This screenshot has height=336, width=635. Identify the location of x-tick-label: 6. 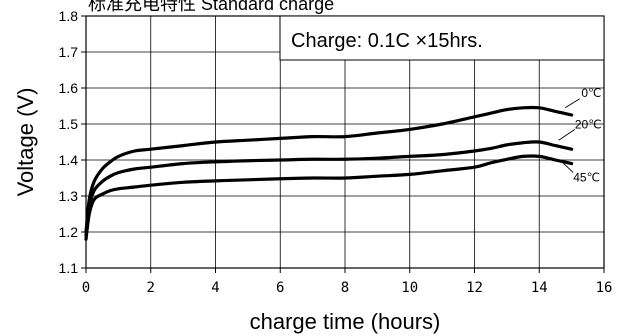
(280, 288).